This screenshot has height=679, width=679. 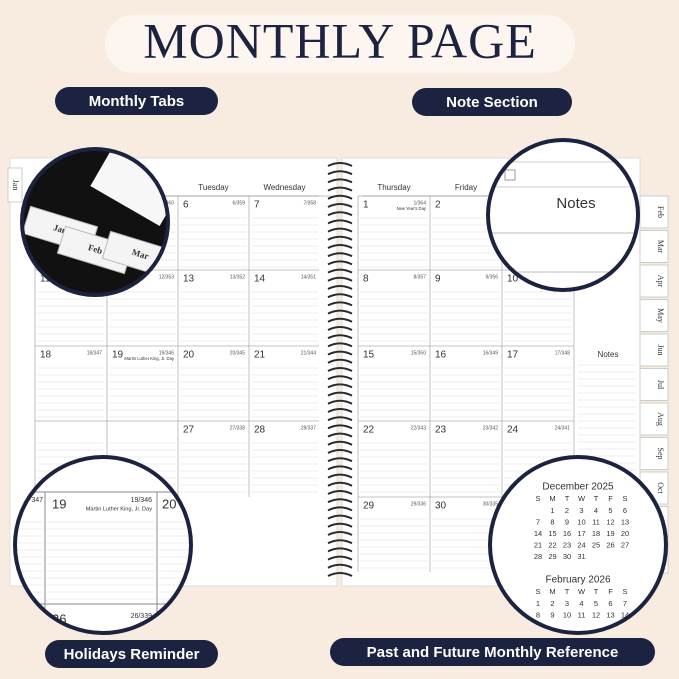 What do you see at coordinates (492, 652) in the screenshot?
I see `label-pill` at bounding box center [492, 652].